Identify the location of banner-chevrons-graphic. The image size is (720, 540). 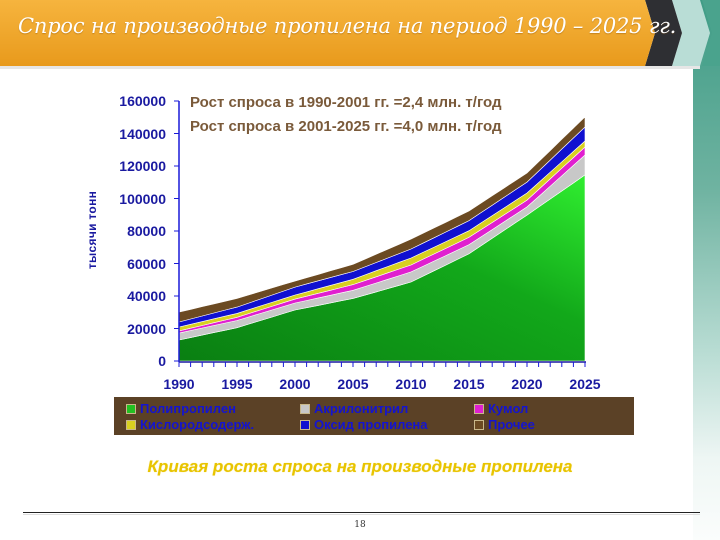
(360, 34).